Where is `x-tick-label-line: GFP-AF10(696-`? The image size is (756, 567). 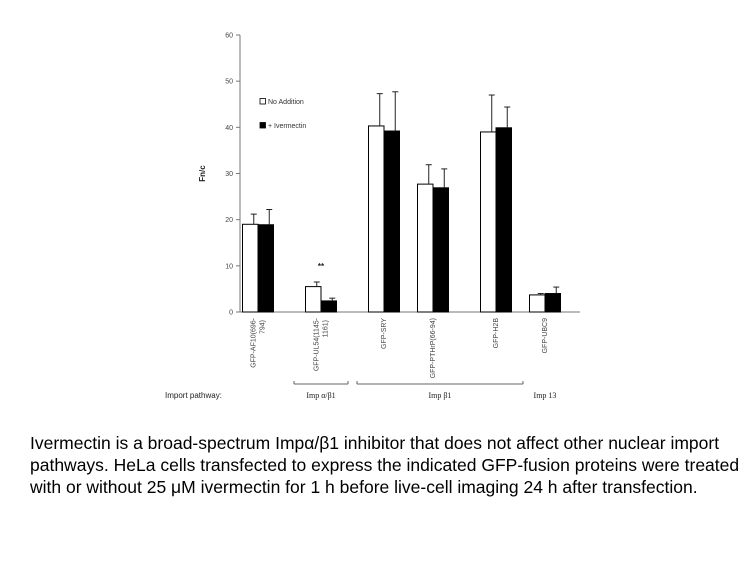
x-tick-label-line: GFP-AF10(696- is located at coordinates (254, 342).